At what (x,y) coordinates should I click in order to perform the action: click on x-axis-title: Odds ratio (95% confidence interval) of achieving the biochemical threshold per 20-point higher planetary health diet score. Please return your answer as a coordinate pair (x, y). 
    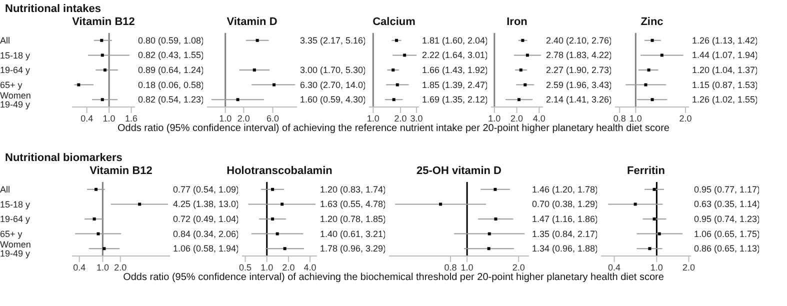
    Looking at the image, I should click on (393, 278).